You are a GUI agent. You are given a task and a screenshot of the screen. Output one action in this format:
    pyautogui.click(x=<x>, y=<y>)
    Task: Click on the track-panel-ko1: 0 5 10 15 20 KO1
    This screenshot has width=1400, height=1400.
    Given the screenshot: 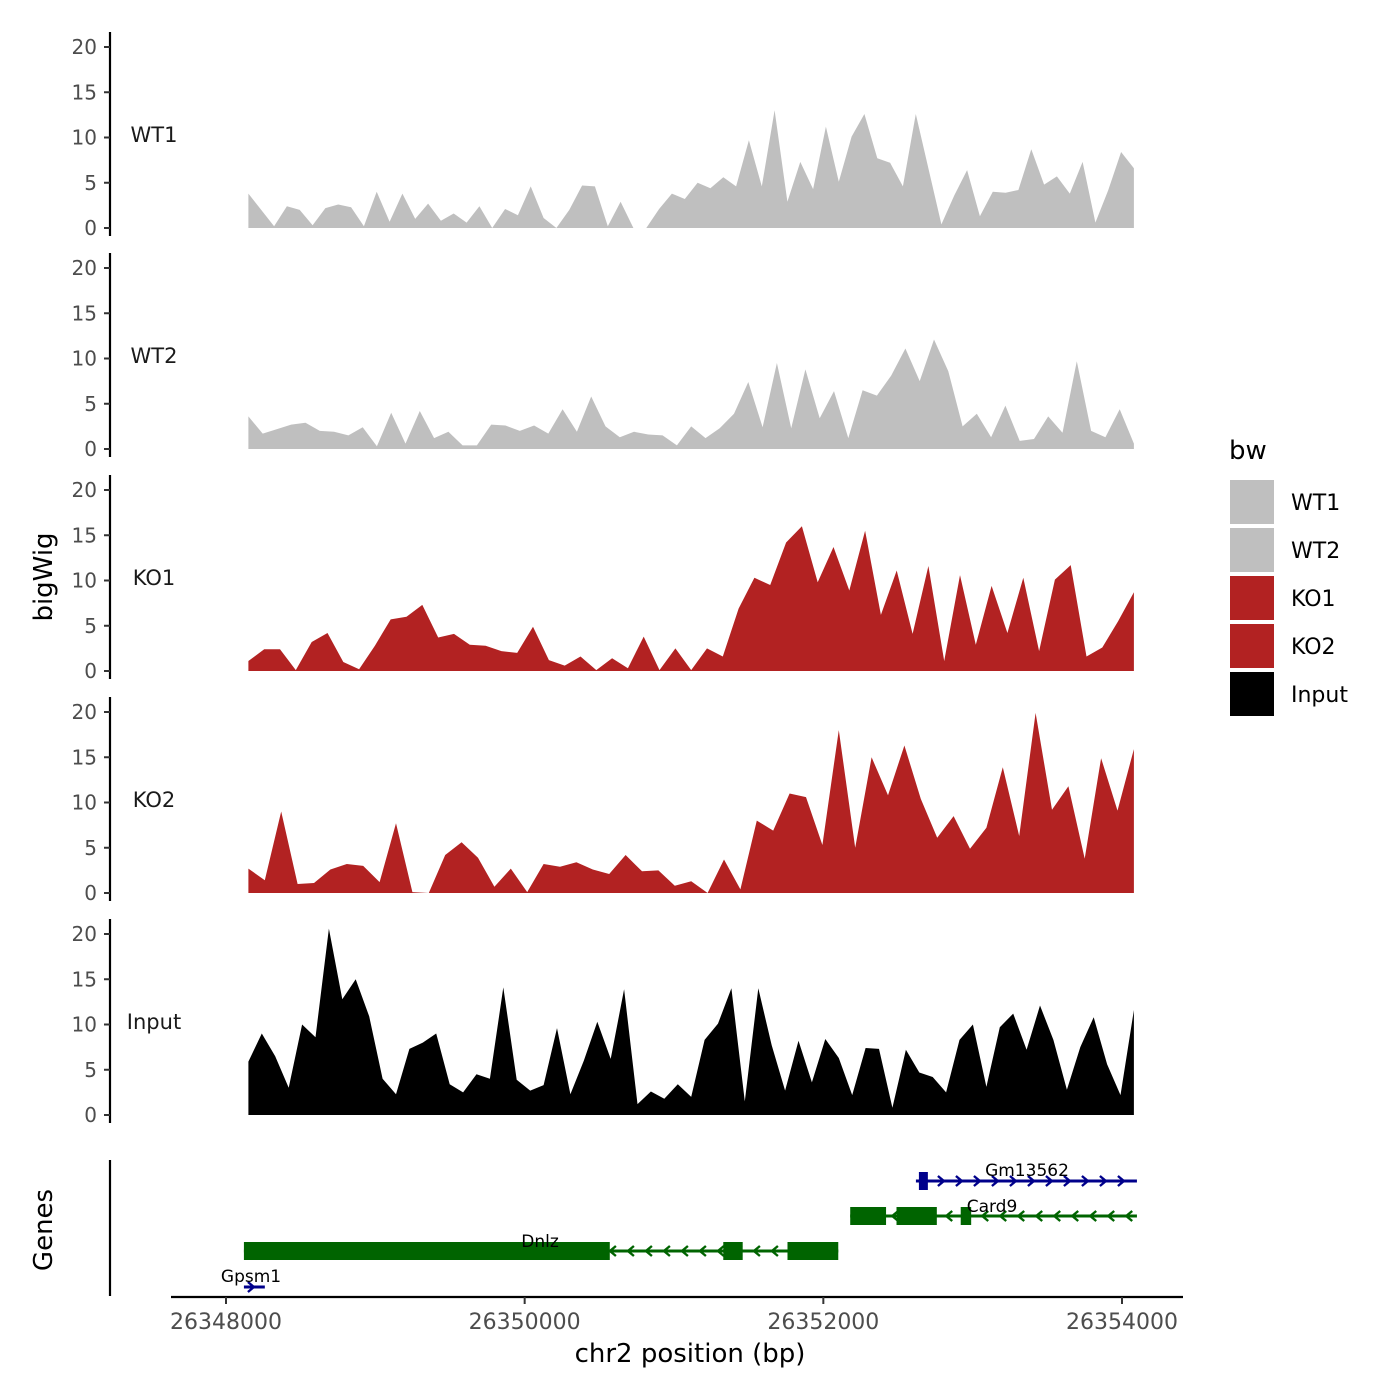 What is the action you would take?
    pyautogui.click(x=603, y=579)
    